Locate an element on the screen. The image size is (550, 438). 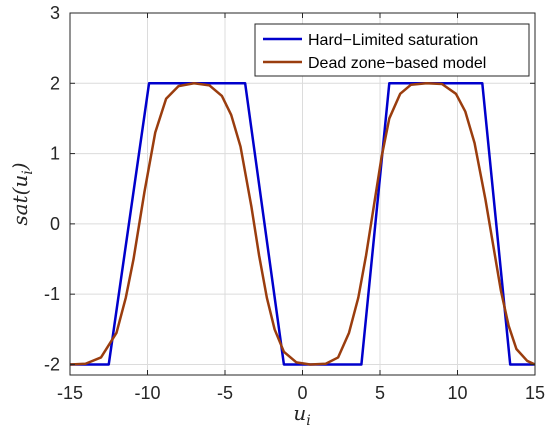
y-tick-label: 0 is located at coordinates (55, 224).